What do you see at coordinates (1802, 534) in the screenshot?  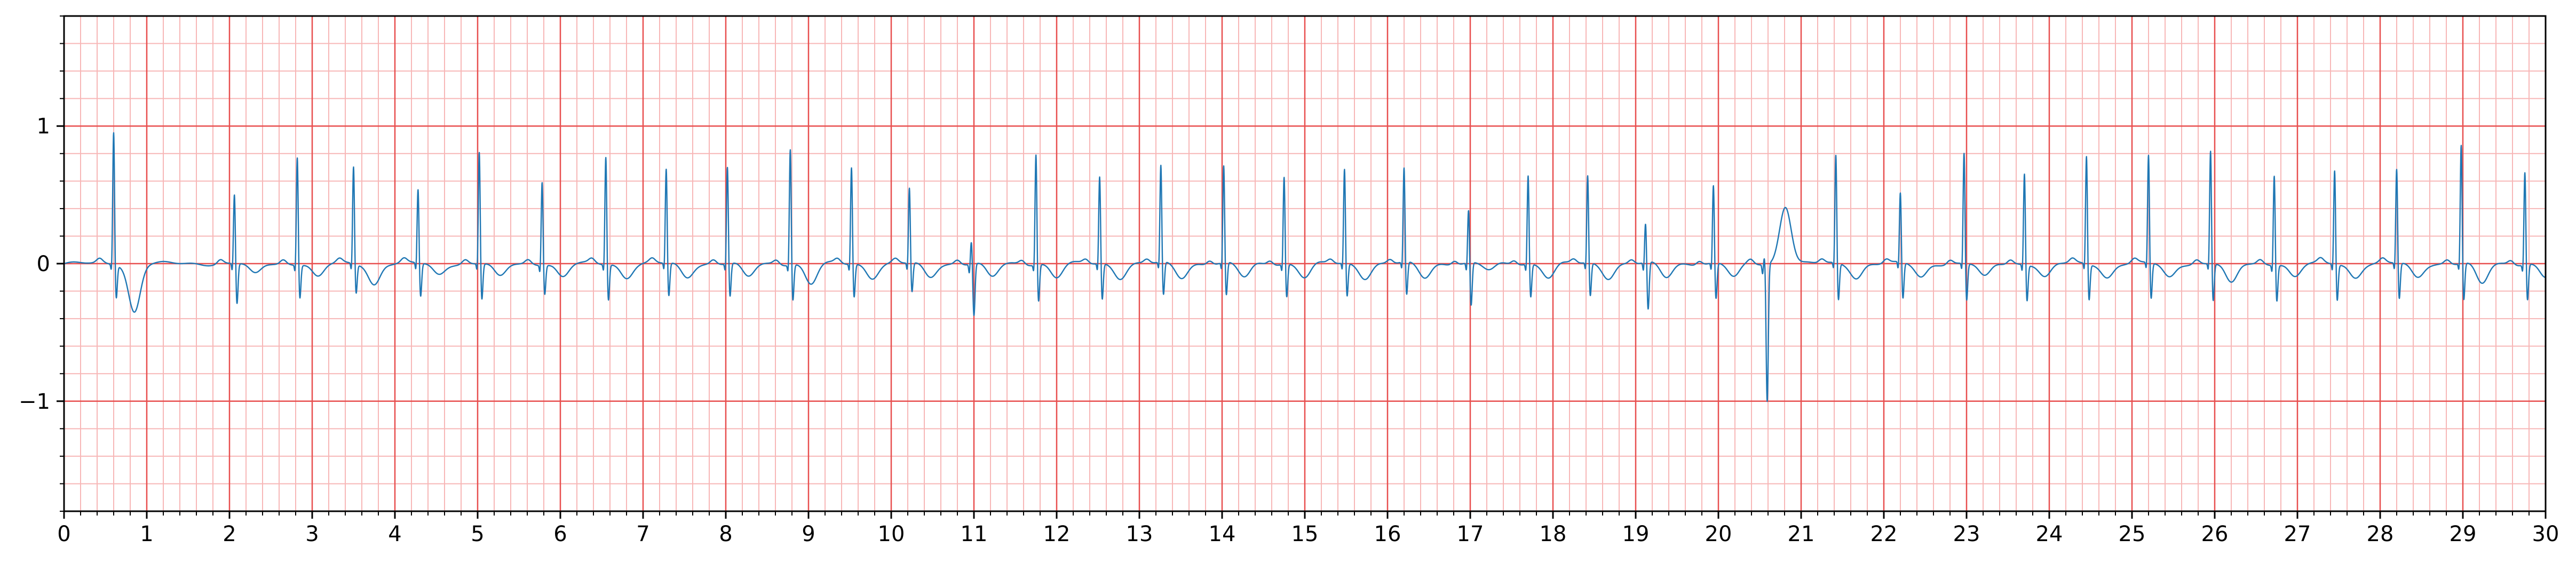 I see `x-tick-label: 21` at bounding box center [1802, 534].